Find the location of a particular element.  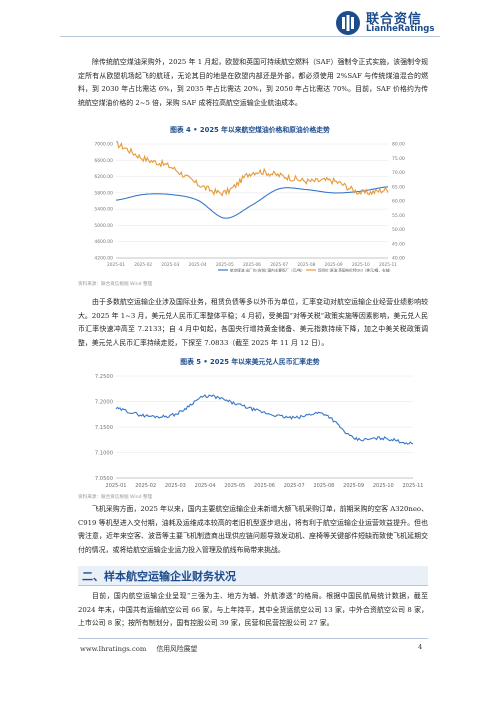

y-left-tick-label: 5400.00 is located at coordinates (103, 210).